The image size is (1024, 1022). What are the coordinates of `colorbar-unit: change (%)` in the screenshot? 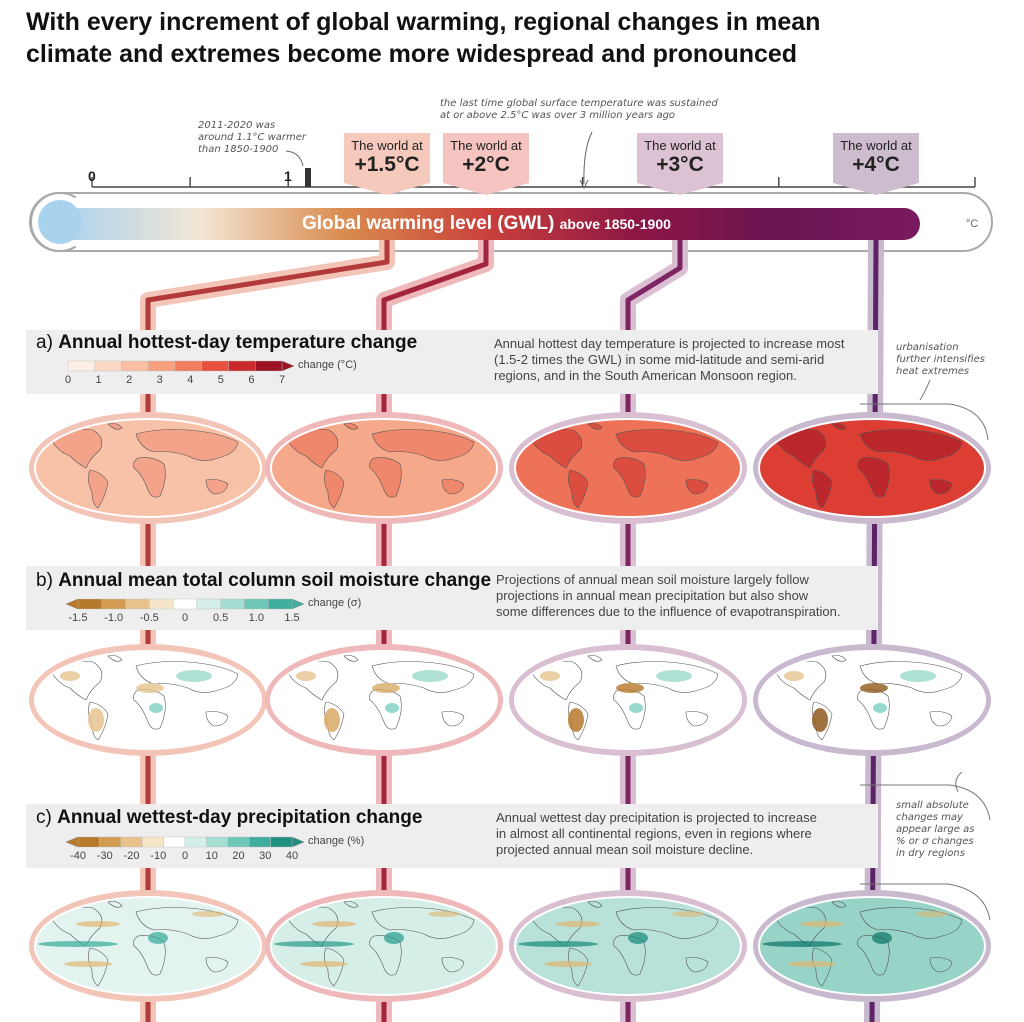 It's located at (336, 841).